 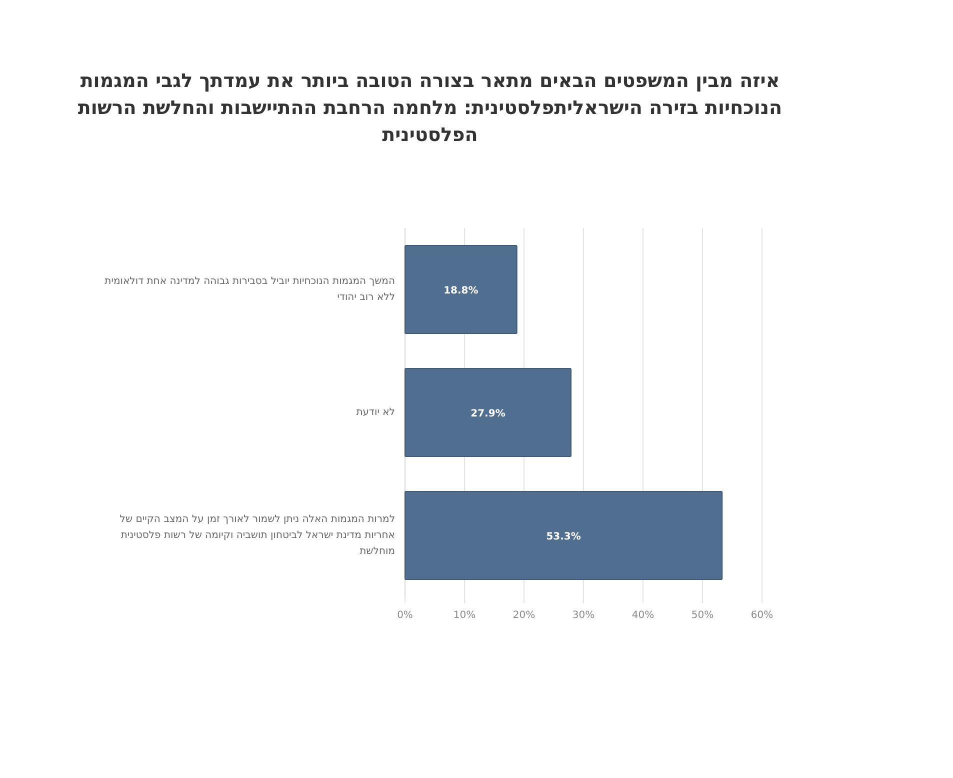 I want to click on data-label: 27.9%, so click(x=488, y=414).